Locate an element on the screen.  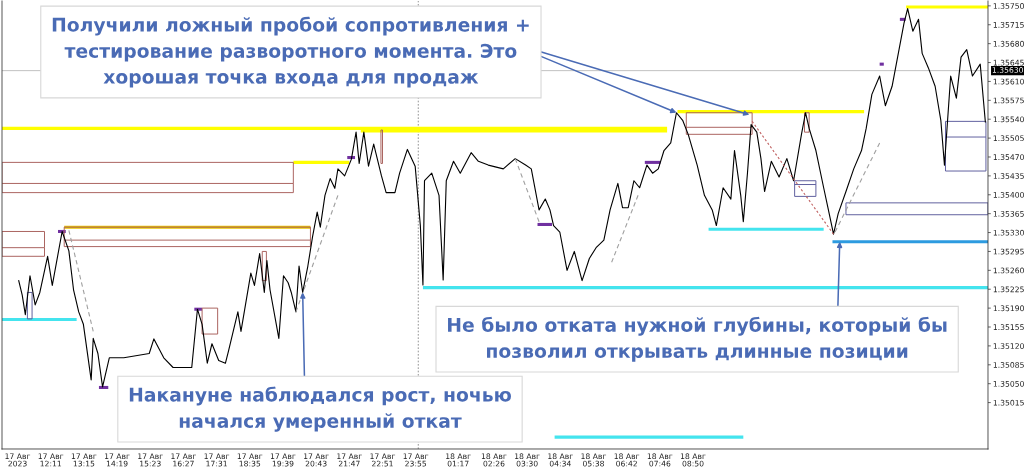
annotation: Накануне наблюдался рост, ночью начался умеренный откат is located at coordinates (320, 409).